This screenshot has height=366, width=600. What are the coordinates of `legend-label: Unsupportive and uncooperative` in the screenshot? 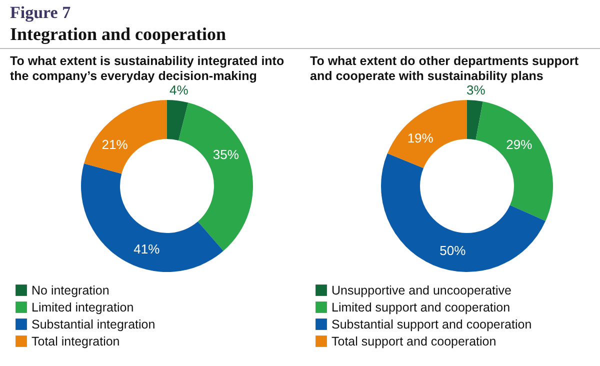 It's located at (422, 290).